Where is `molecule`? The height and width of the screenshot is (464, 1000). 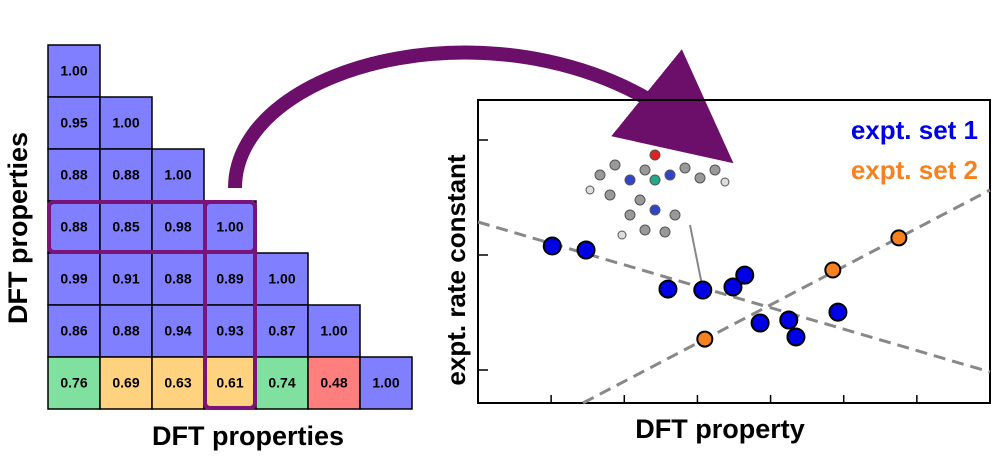 molecule is located at coordinates (657, 194).